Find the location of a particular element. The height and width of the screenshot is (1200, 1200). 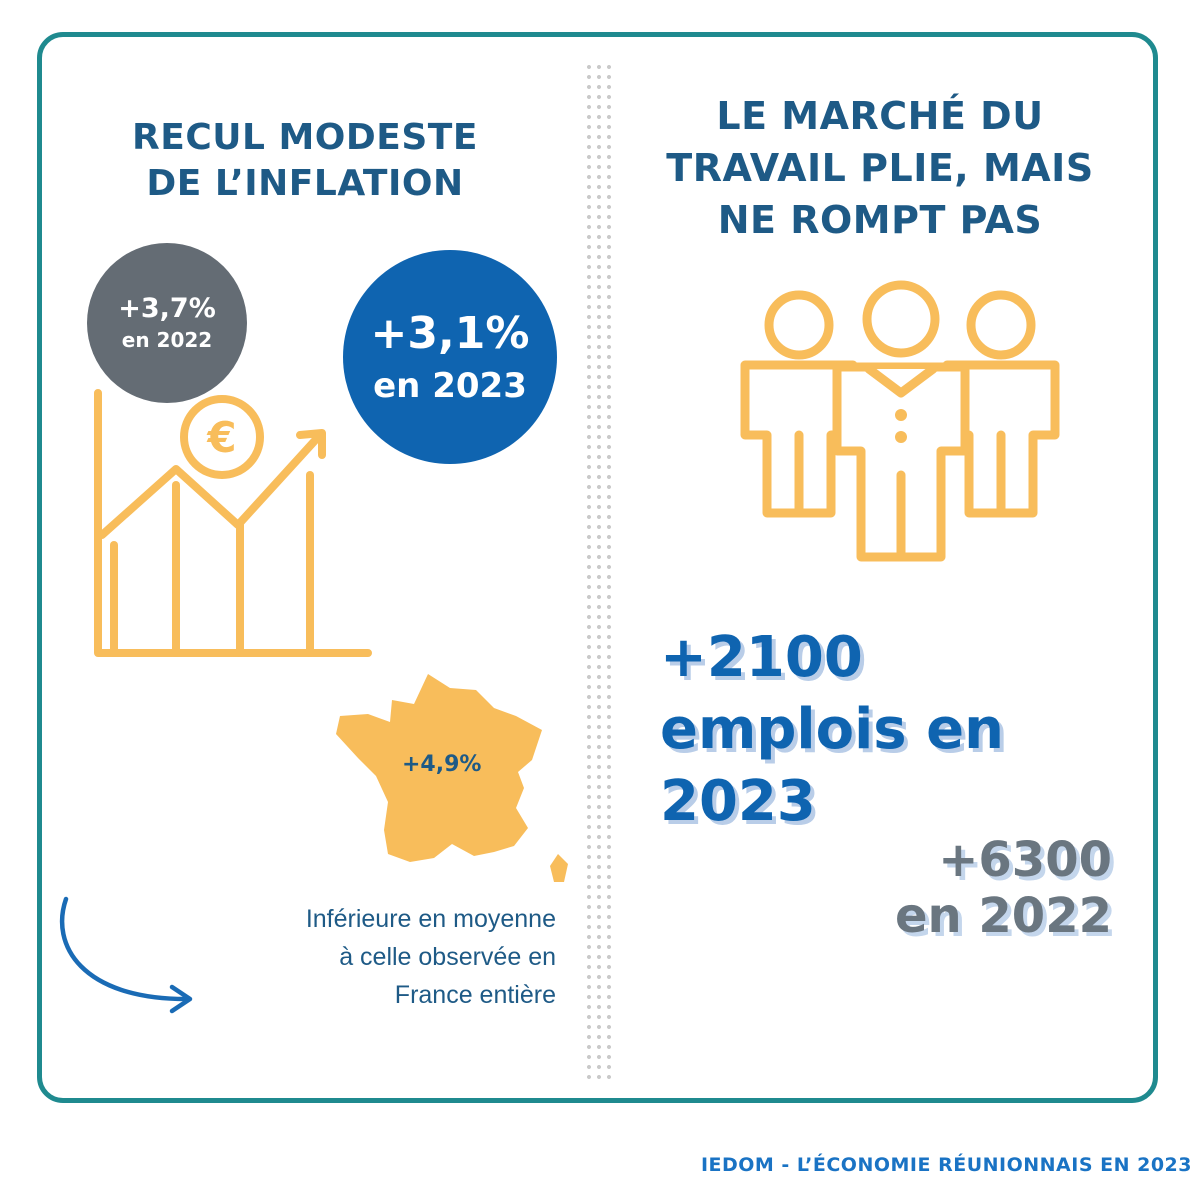

labour-heading-line-3: NE ROMPT PAS is located at coordinates (880, 220).